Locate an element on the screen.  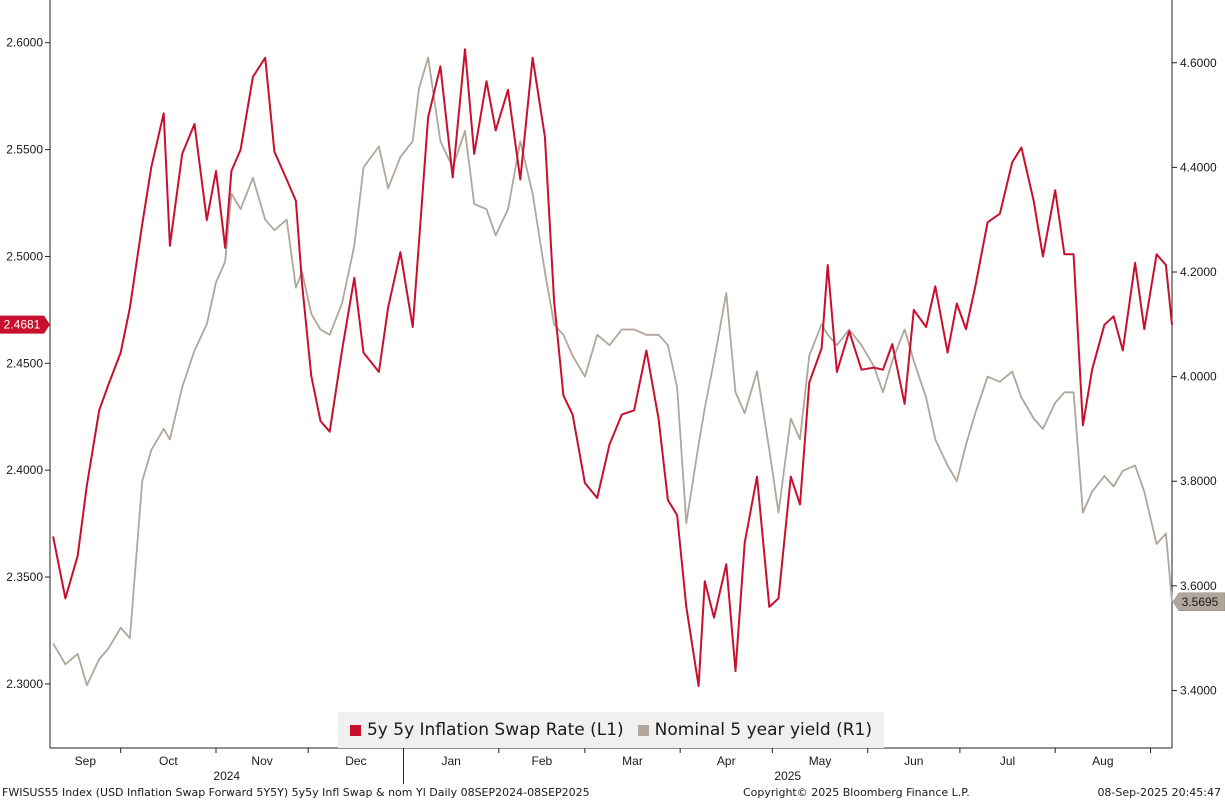
legend-label-yield: Nominal 5 year yield (R1) is located at coordinates (763, 730).